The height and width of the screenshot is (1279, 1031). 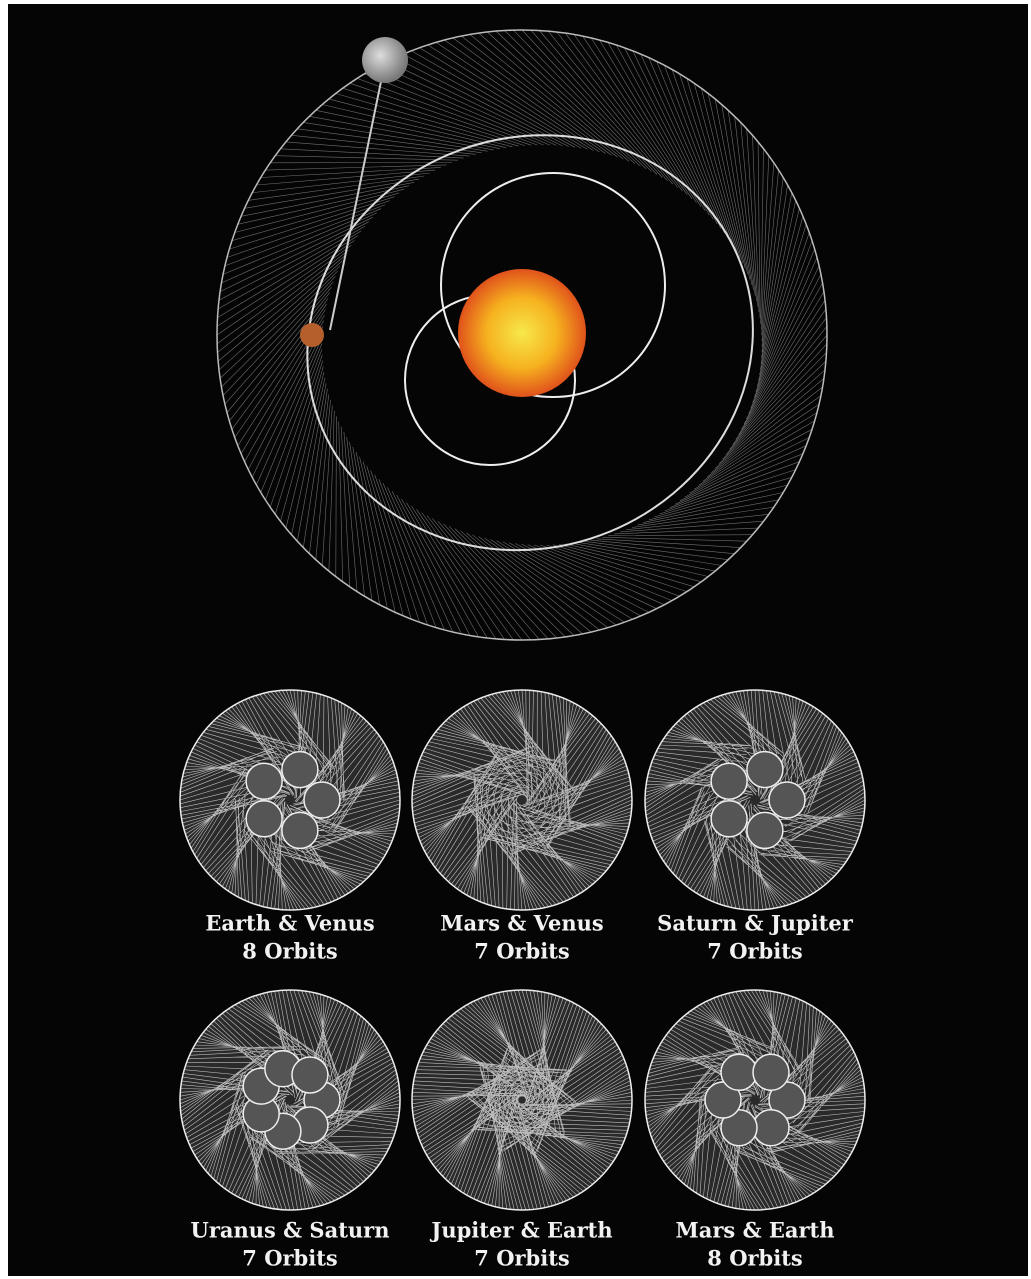 I want to click on sun, so click(x=522, y=333).